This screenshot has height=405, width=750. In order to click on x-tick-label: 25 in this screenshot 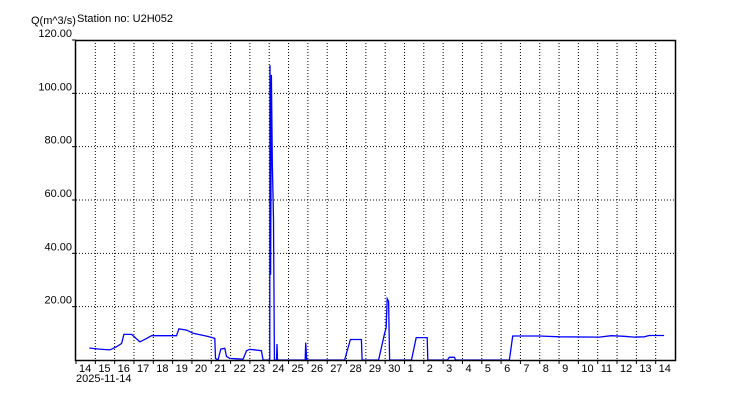, I will do `click(298, 369)`.